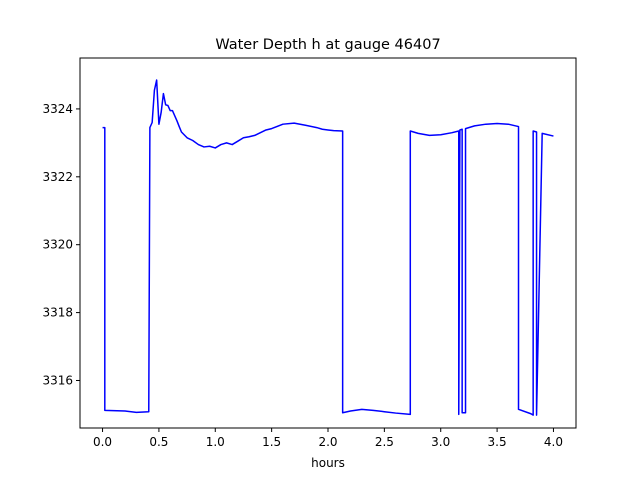 This screenshot has width=640, height=480. What do you see at coordinates (57, 380) in the screenshot?
I see `y-tick-label: 3316` at bounding box center [57, 380].